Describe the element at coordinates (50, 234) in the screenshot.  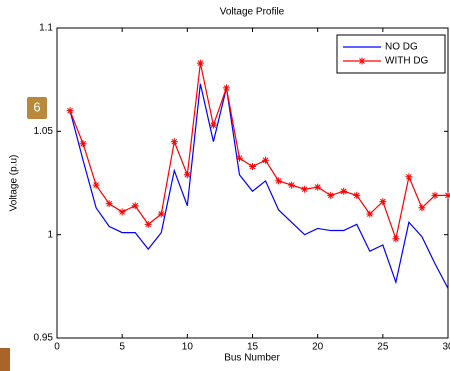
I see `y-tick-label: 1` at that location.